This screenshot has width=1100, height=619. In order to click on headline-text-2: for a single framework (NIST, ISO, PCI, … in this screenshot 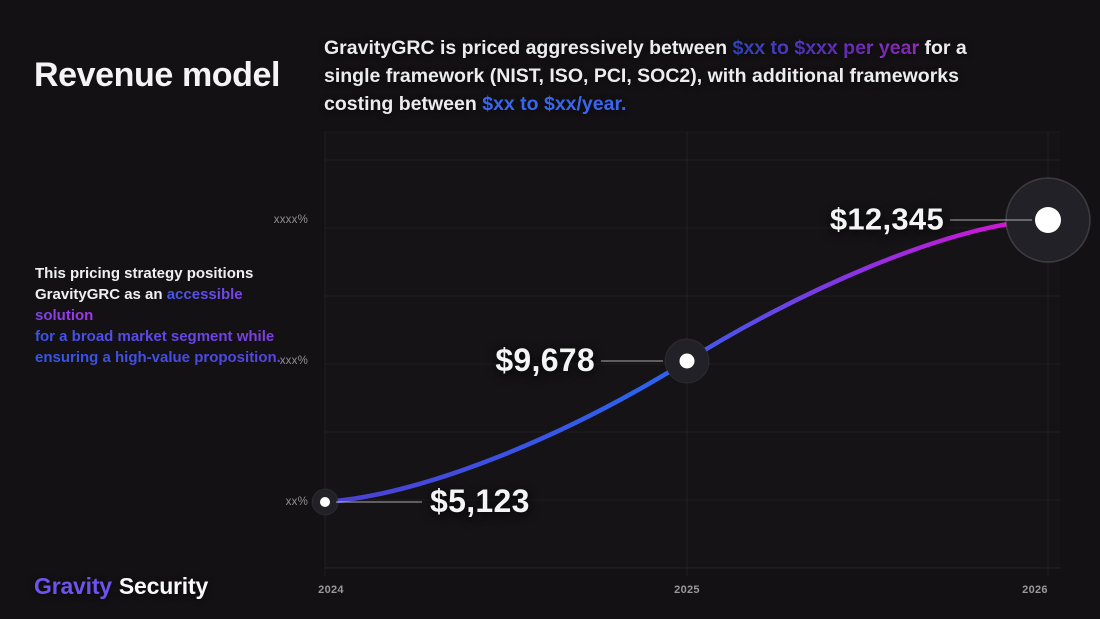, I will do `click(645, 76)`.